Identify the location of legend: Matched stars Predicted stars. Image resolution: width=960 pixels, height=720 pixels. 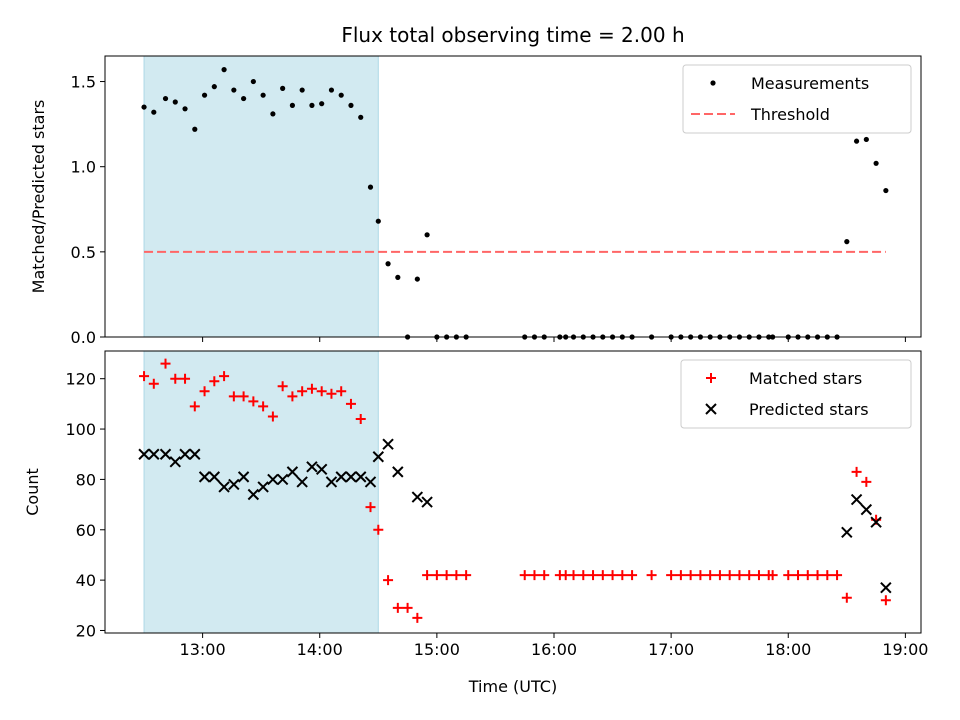
(796, 394).